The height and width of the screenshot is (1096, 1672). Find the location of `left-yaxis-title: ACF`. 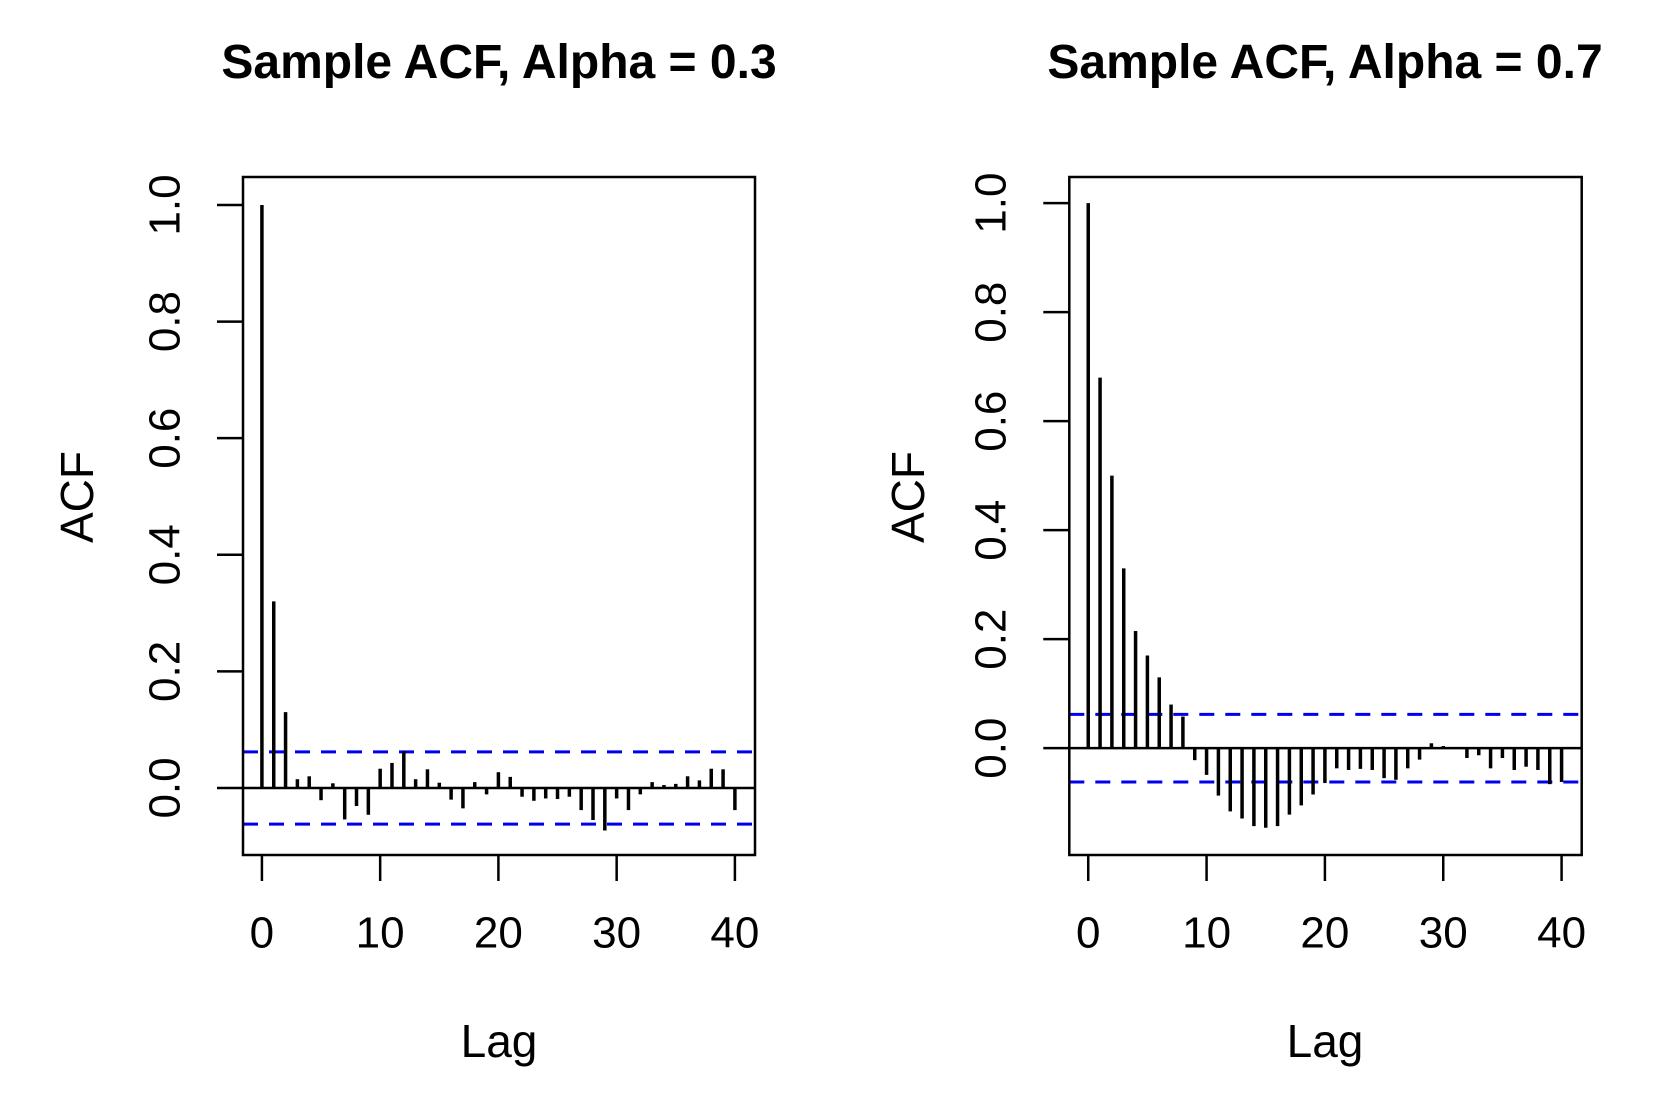

left-yaxis-title: ACF is located at coordinates (77, 497).